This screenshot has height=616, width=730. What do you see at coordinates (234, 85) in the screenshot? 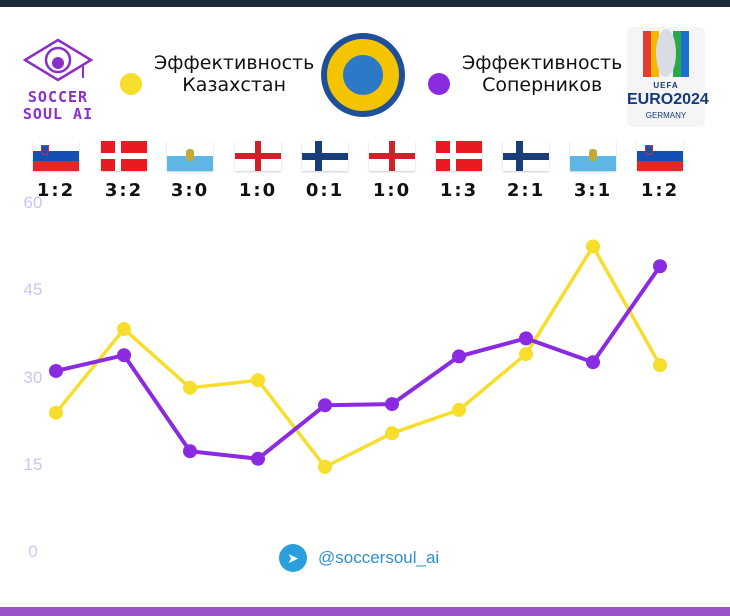
I see `legend-label-line2: Казахстан` at bounding box center [234, 85].